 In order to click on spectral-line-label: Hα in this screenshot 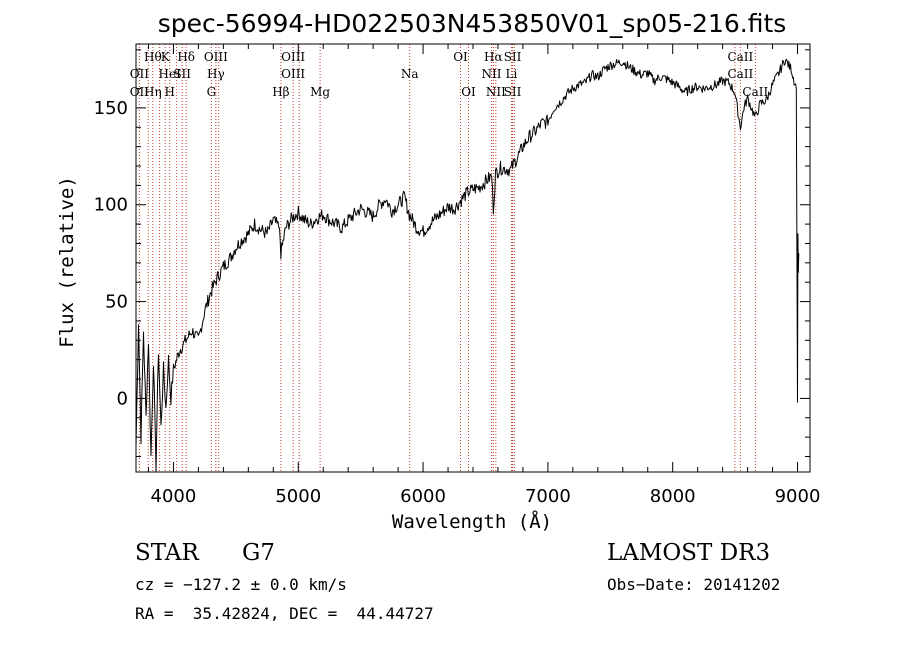, I will do `click(493, 57)`.